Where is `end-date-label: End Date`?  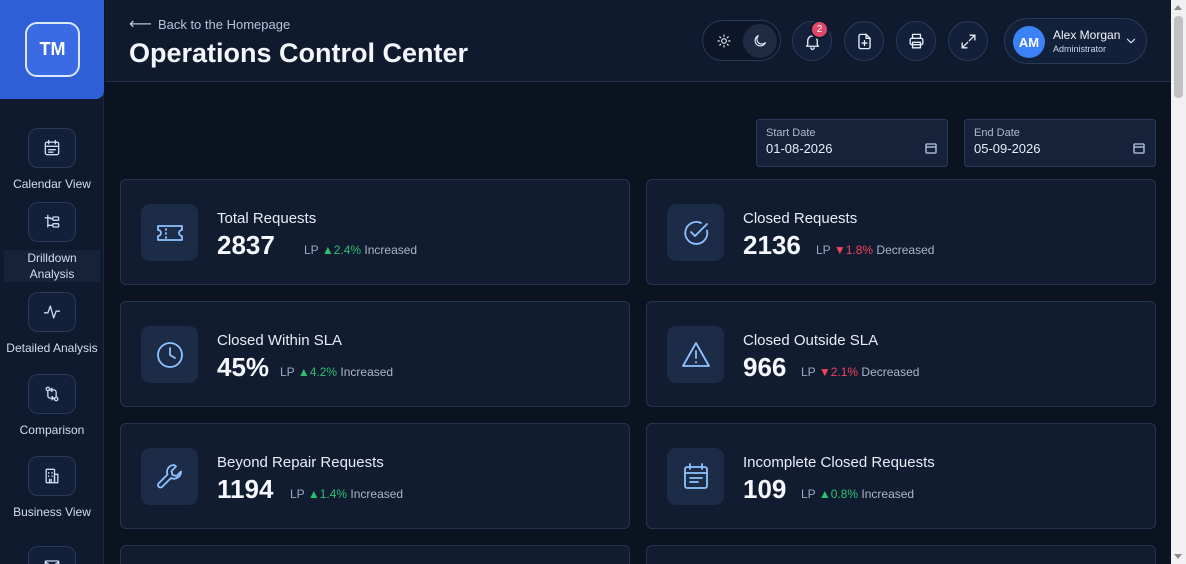
end-date-label: End Date is located at coordinates (997, 133).